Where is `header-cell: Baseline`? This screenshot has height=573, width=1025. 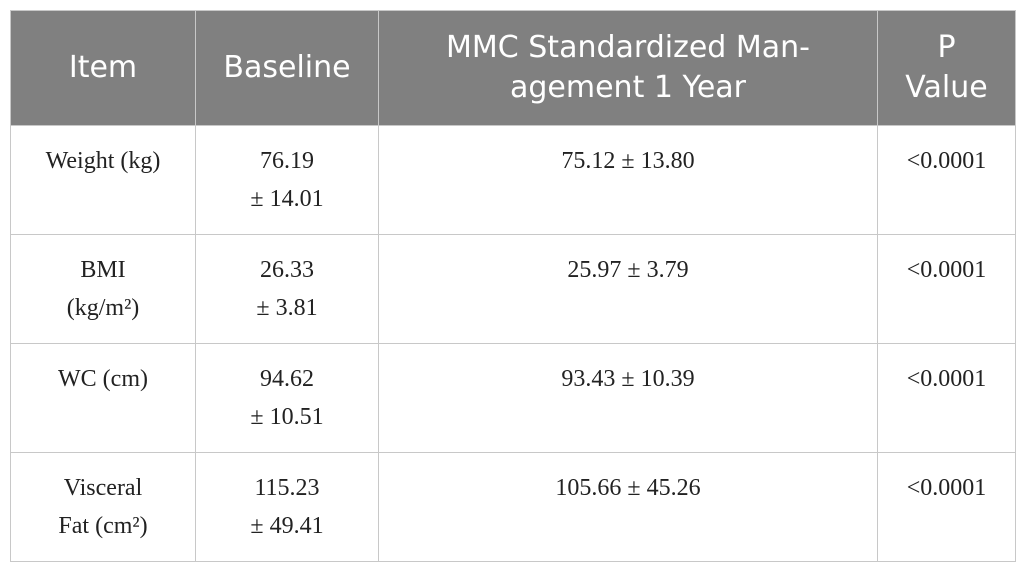
header-cell: Baseline is located at coordinates (287, 68).